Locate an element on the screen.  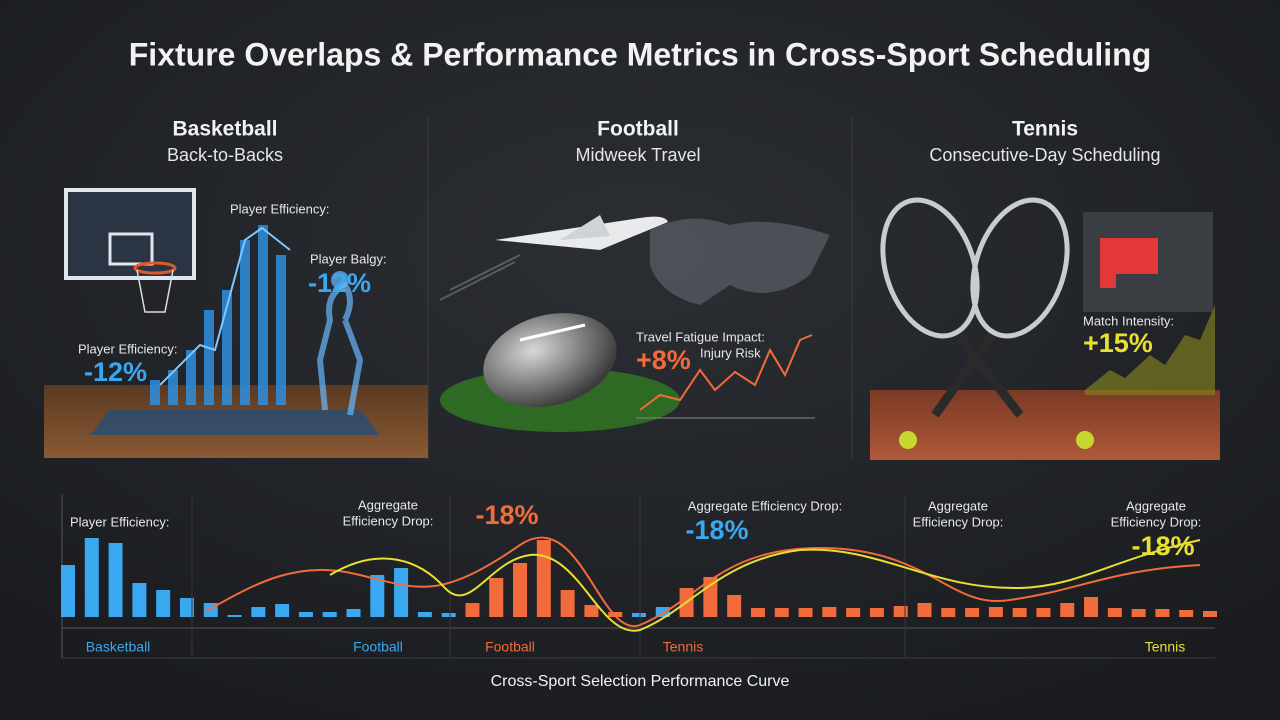
risk-line is located at coordinates (726, 372).